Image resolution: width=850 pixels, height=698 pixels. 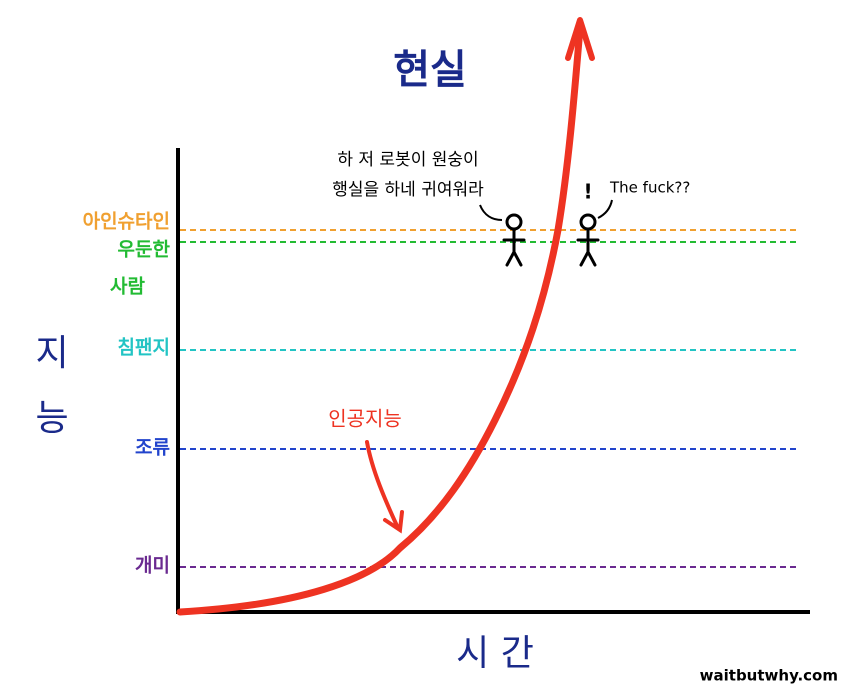 I want to click on speech-left: 하 저 로봇이 원숭이, so click(x=407, y=160).